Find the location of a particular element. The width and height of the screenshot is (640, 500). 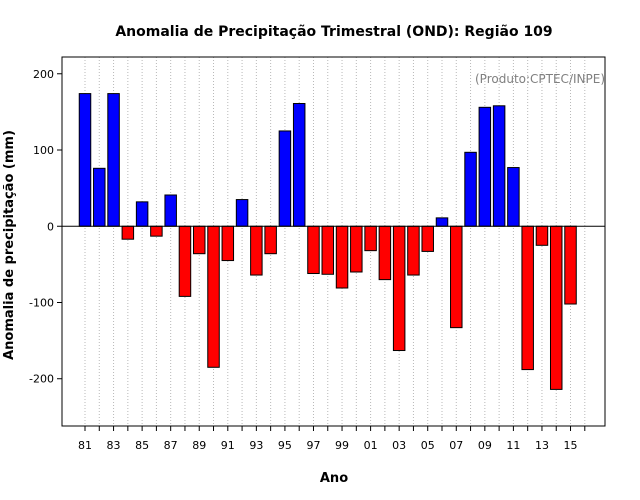

x-tick-label: 99 is located at coordinates (342, 445).